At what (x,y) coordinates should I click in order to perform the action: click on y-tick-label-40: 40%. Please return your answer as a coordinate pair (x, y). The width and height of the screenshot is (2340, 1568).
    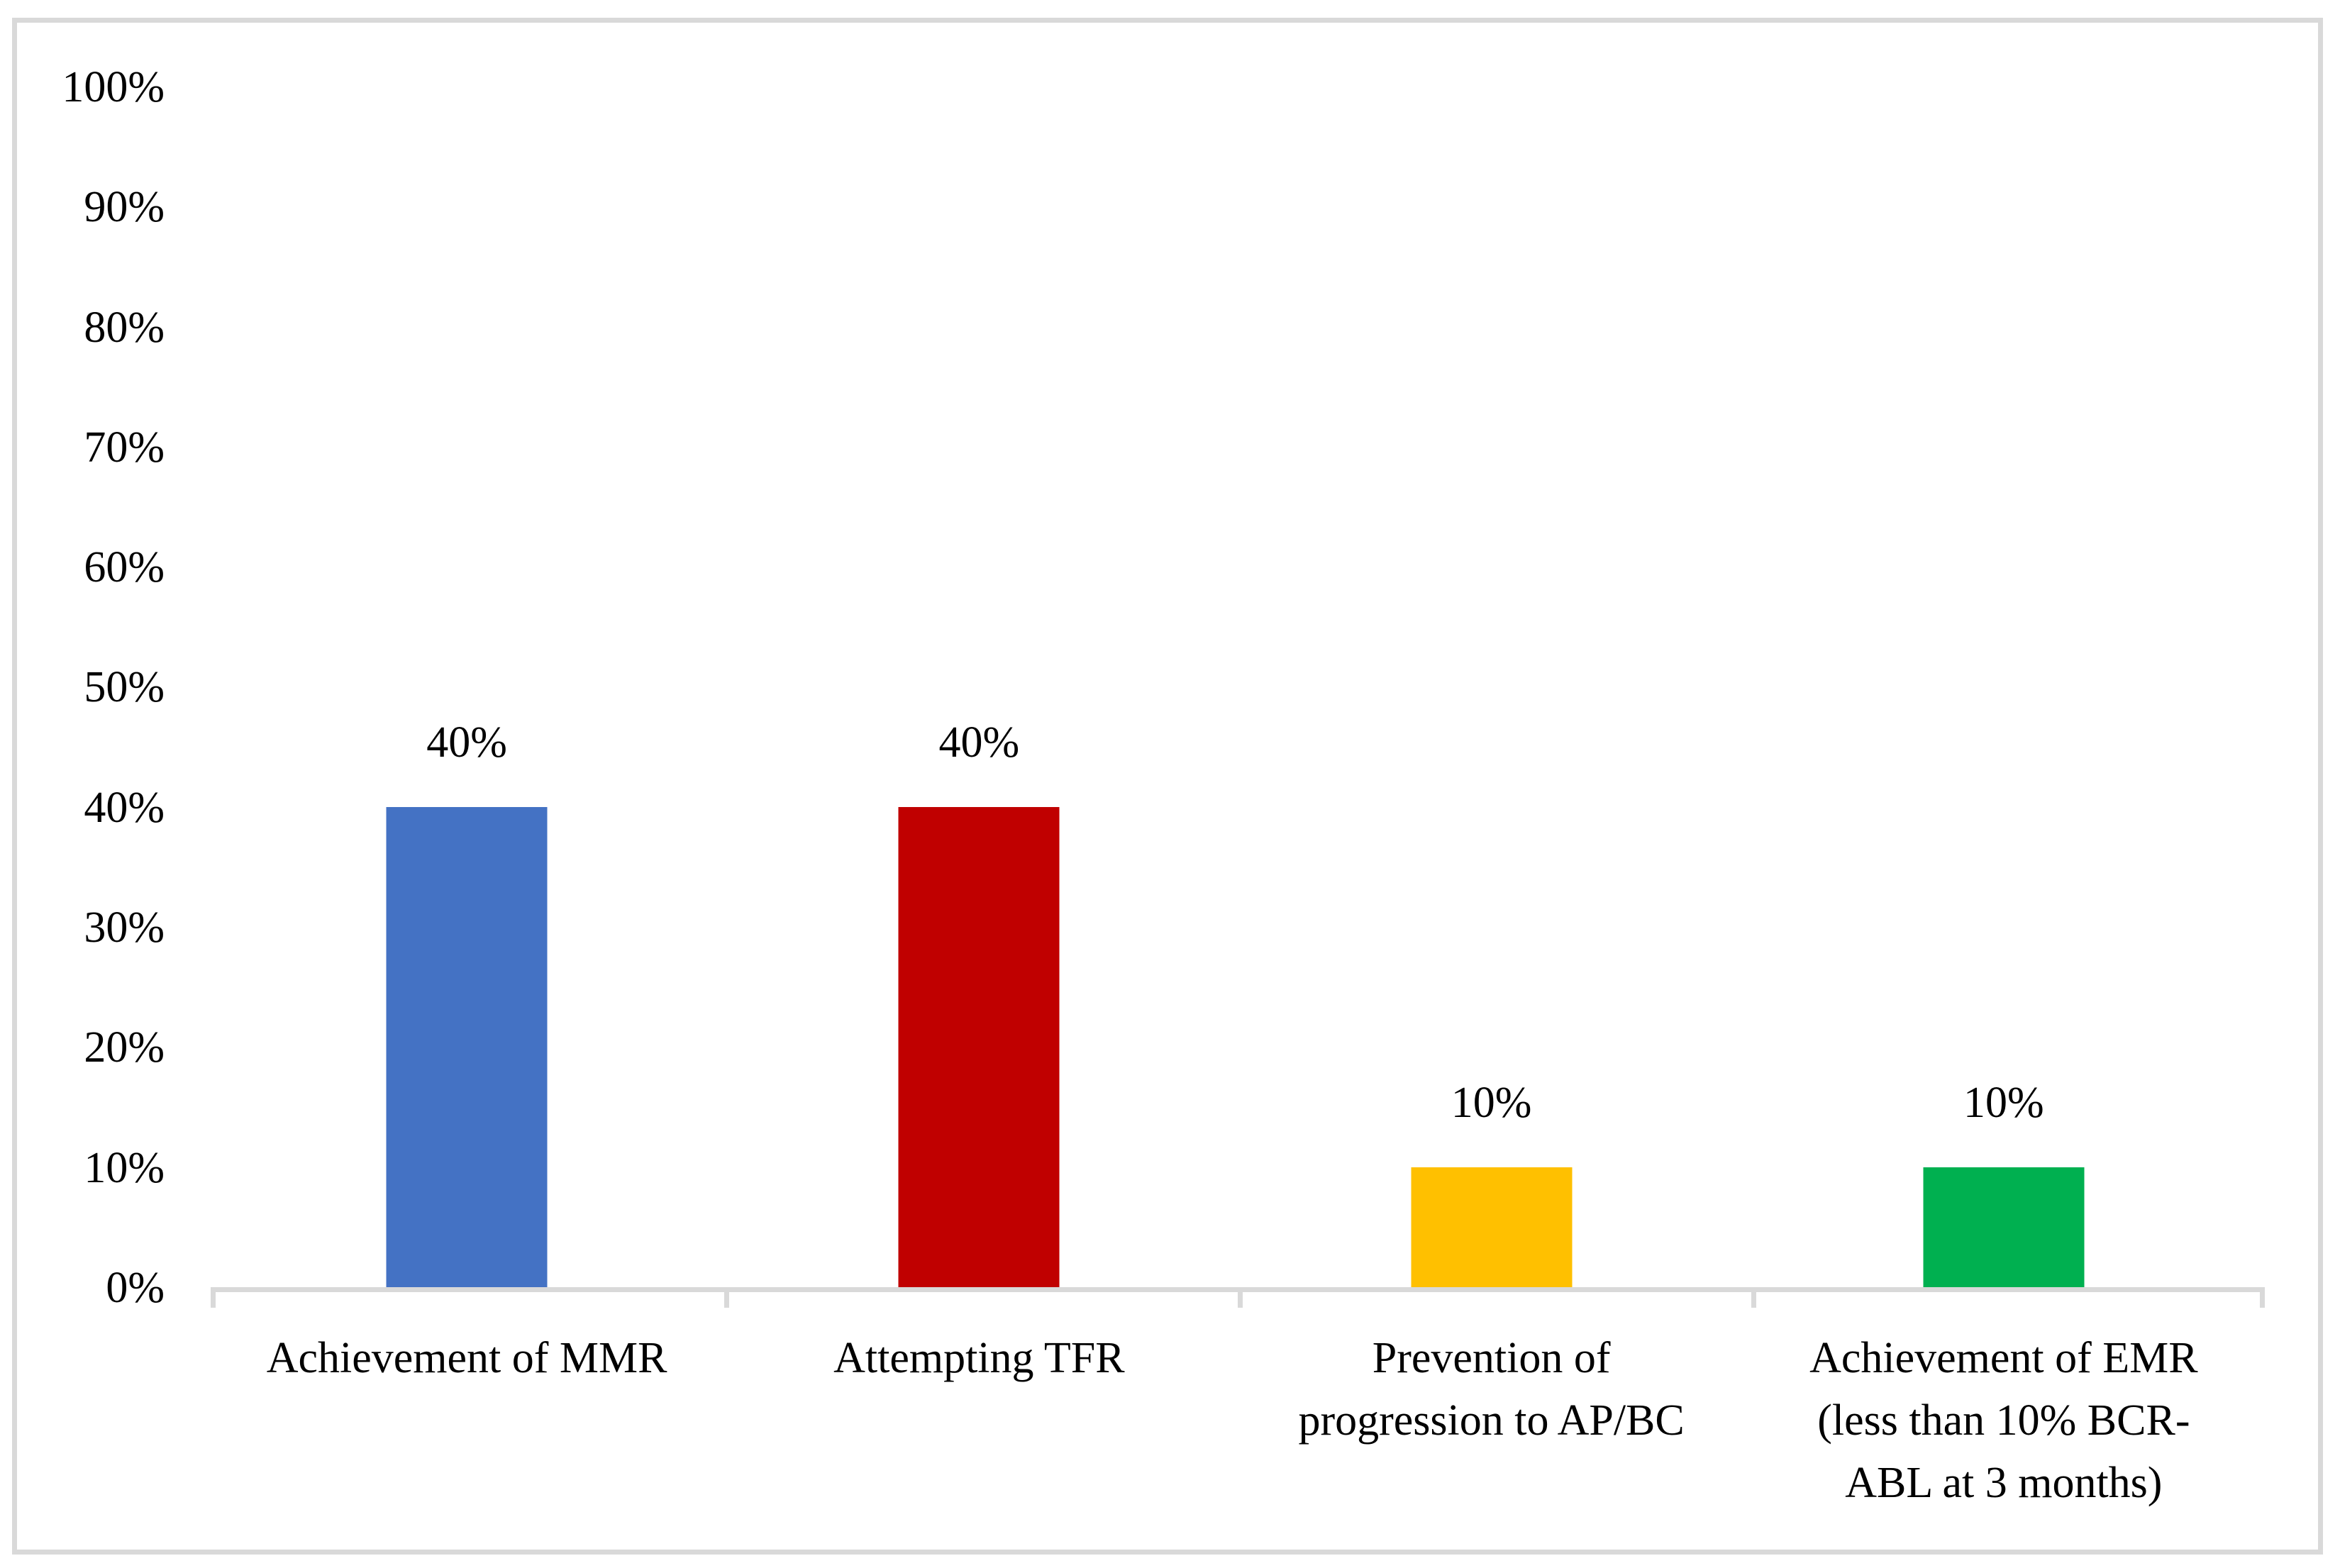
    Looking at the image, I should click on (125, 807).